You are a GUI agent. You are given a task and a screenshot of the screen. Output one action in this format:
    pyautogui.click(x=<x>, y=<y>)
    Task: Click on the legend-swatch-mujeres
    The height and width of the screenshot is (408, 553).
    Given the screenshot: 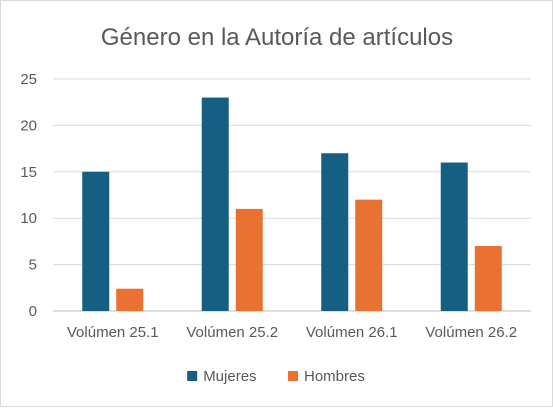 What is the action you would take?
    pyautogui.click(x=192, y=376)
    